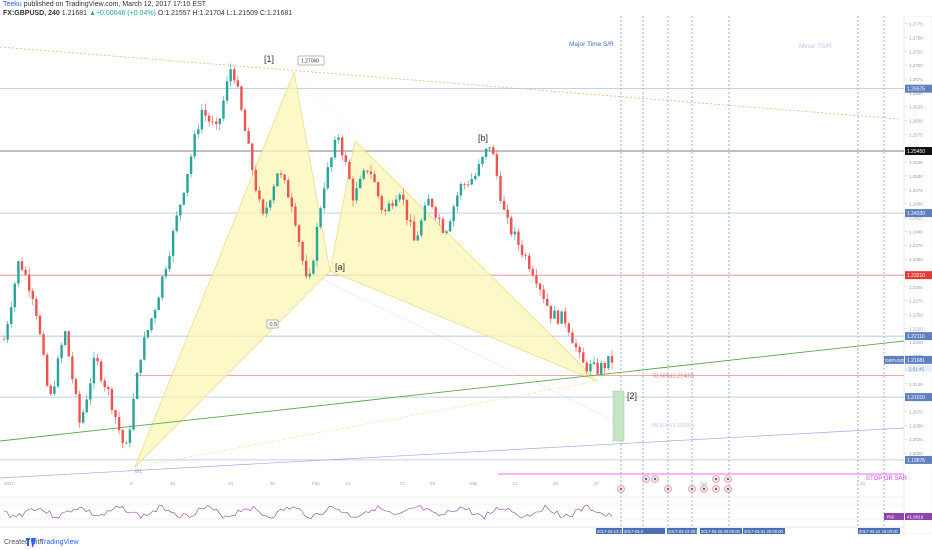 The width and height of the screenshot is (932, 550). Describe the element at coordinates (272, 324) in the screenshot. I see `ratio-box` at that location.